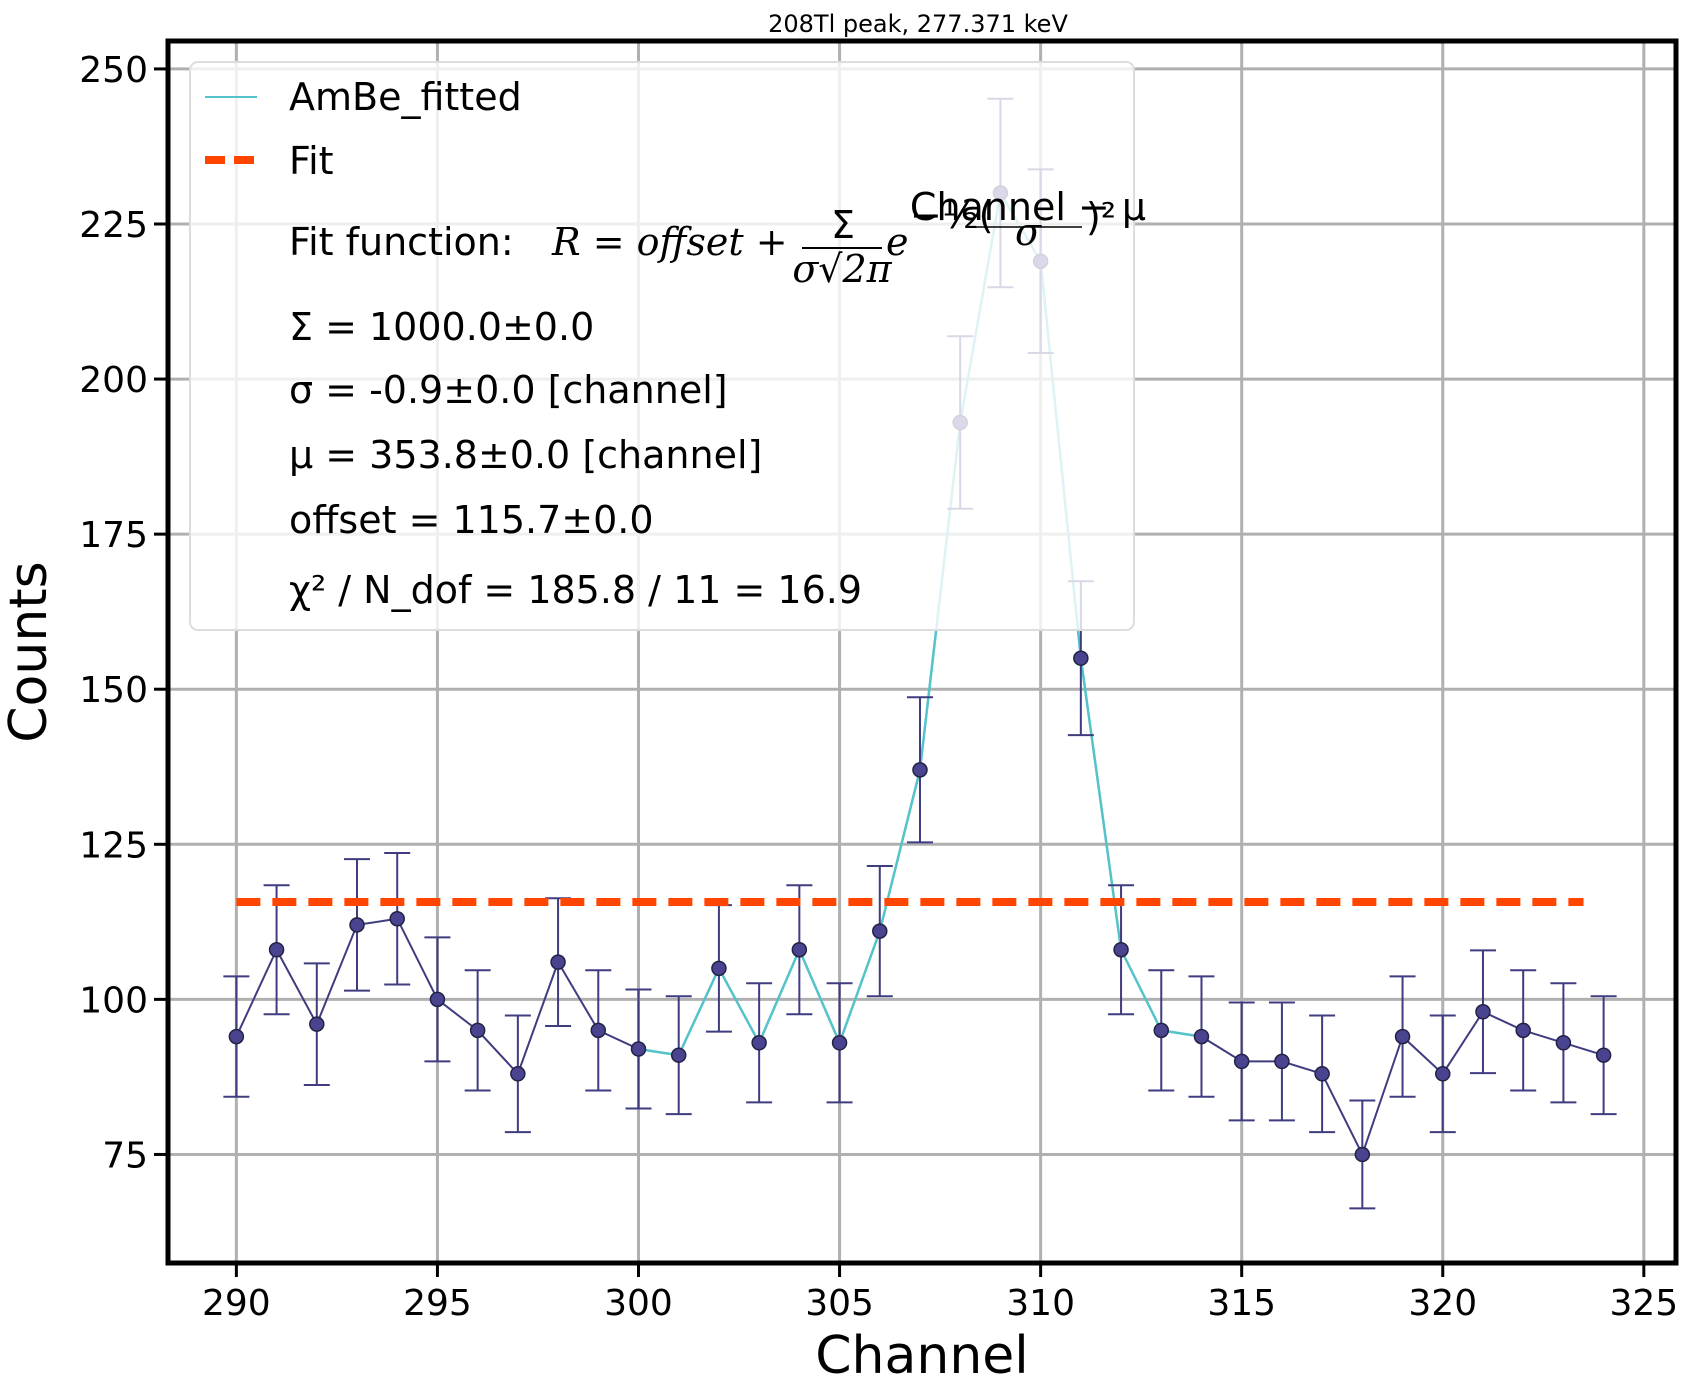 Image resolution: width=1689 pixels, height=1389 pixels. I want to click on y-tick-label-3: 150, so click(113, 690).